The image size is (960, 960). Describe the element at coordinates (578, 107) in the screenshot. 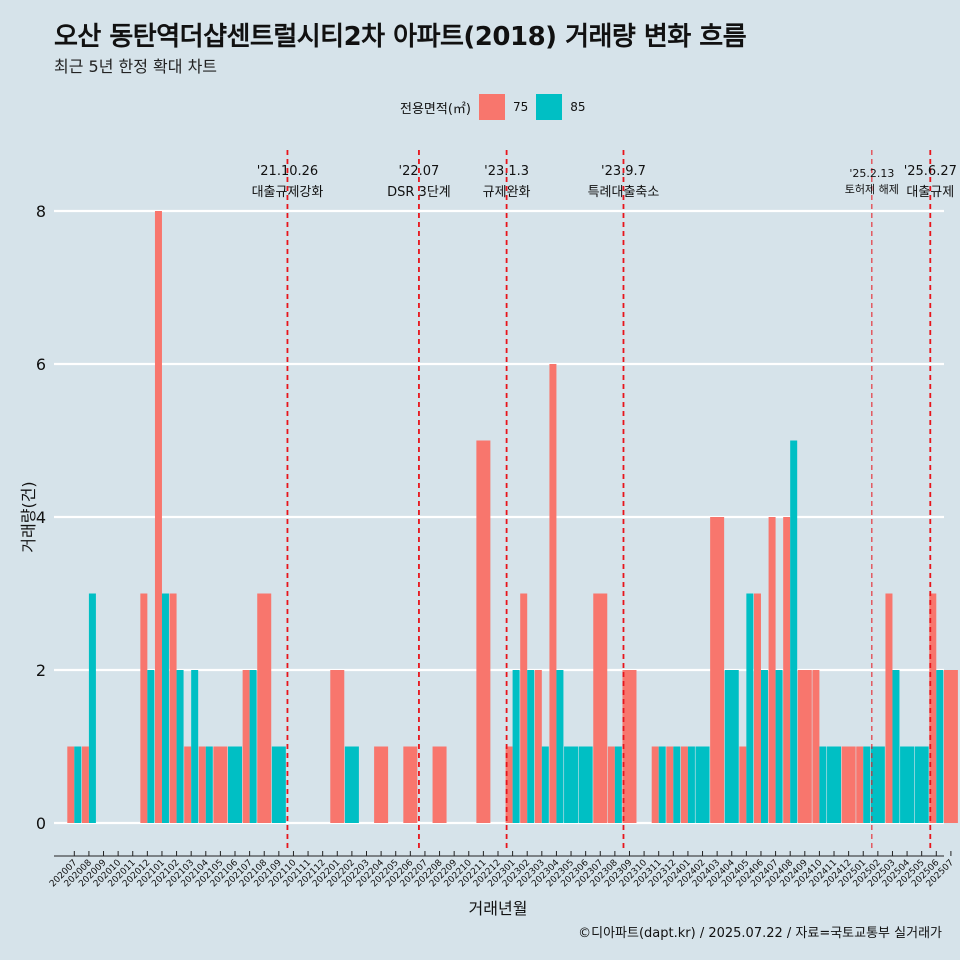

I see `legend-label-85: 85` at that location.